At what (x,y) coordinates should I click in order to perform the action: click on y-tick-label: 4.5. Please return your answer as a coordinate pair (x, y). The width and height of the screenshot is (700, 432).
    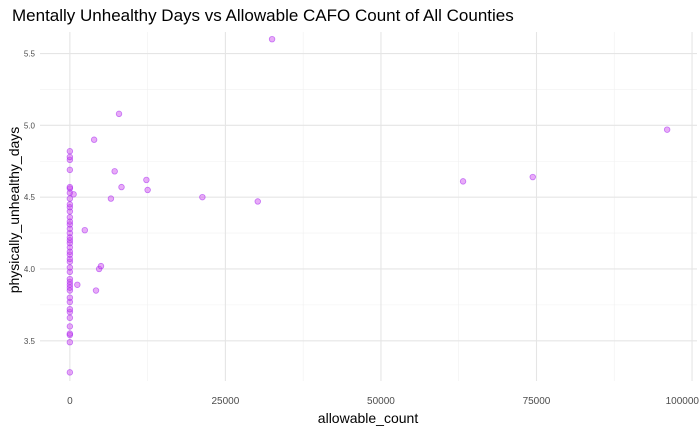
    Looking at the image, I should click on (30, 197).